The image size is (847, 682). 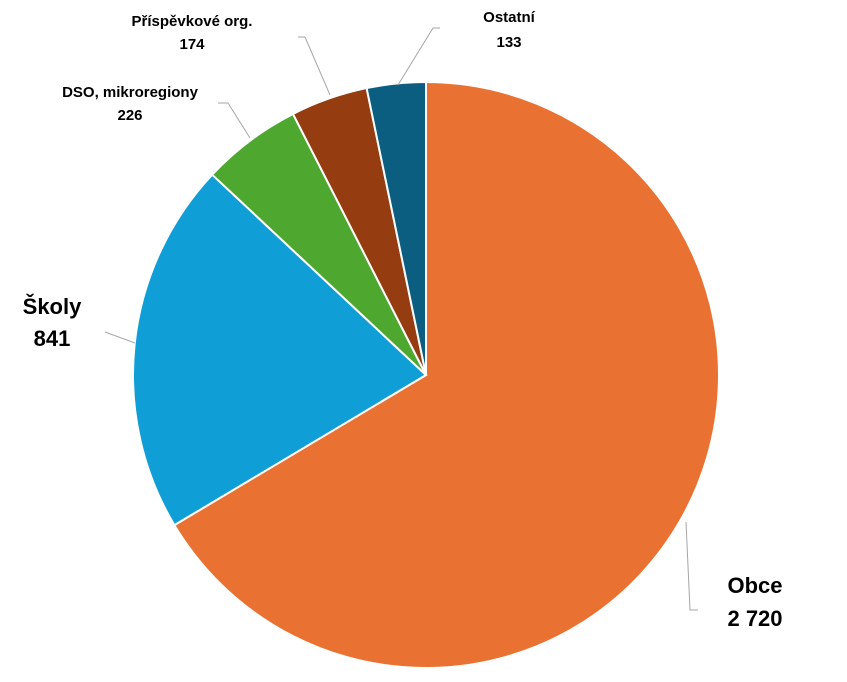 I want to click on value-label: 226, so click(x=129, y=115).